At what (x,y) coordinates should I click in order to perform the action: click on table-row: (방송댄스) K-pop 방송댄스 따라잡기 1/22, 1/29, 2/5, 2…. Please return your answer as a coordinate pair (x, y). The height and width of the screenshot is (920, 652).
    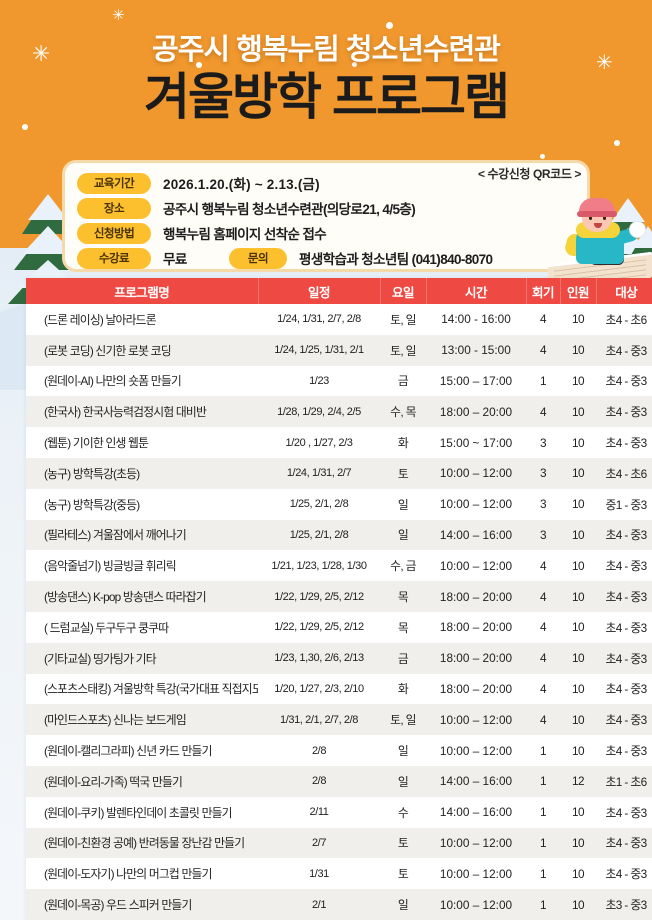
    Looking at the image, I should click on (339, 596).